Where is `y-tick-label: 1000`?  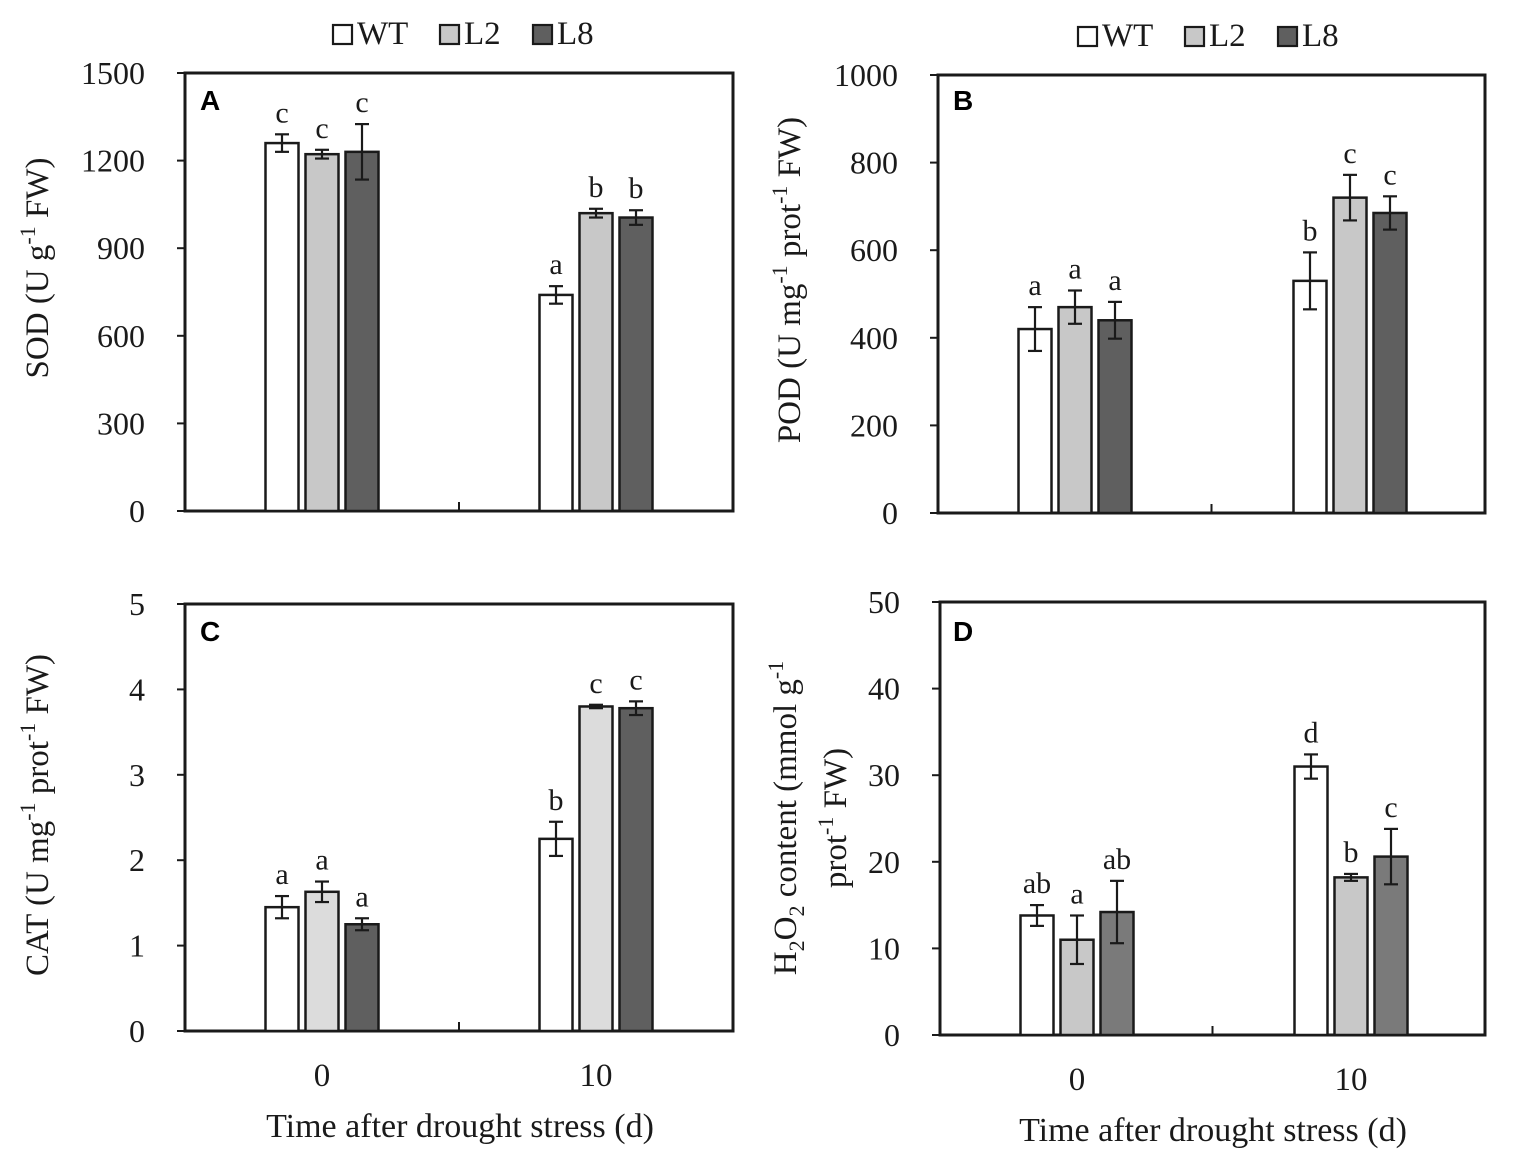
y-tick-label: 1000 is located at coordinates (866, 75).